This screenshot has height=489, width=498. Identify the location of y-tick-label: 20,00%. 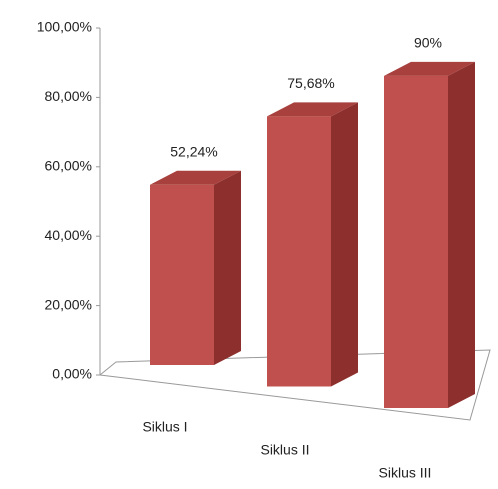
(68, 304).